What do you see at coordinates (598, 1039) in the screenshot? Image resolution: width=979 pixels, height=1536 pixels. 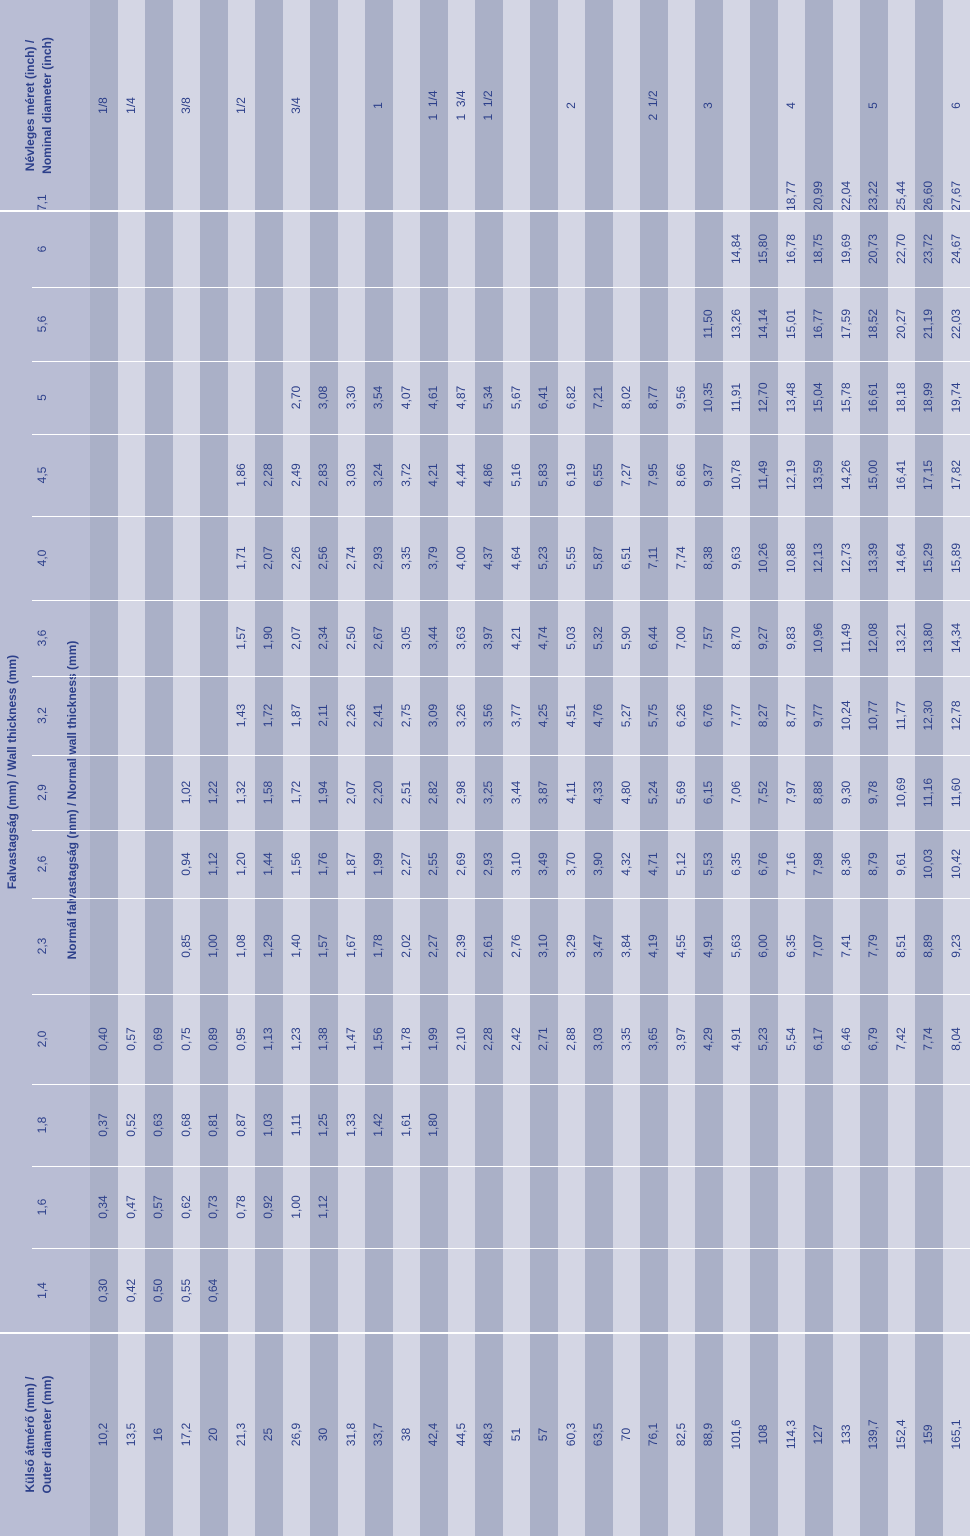 I see `weight-cell: 3,03` at bounding box center [598, 1039].